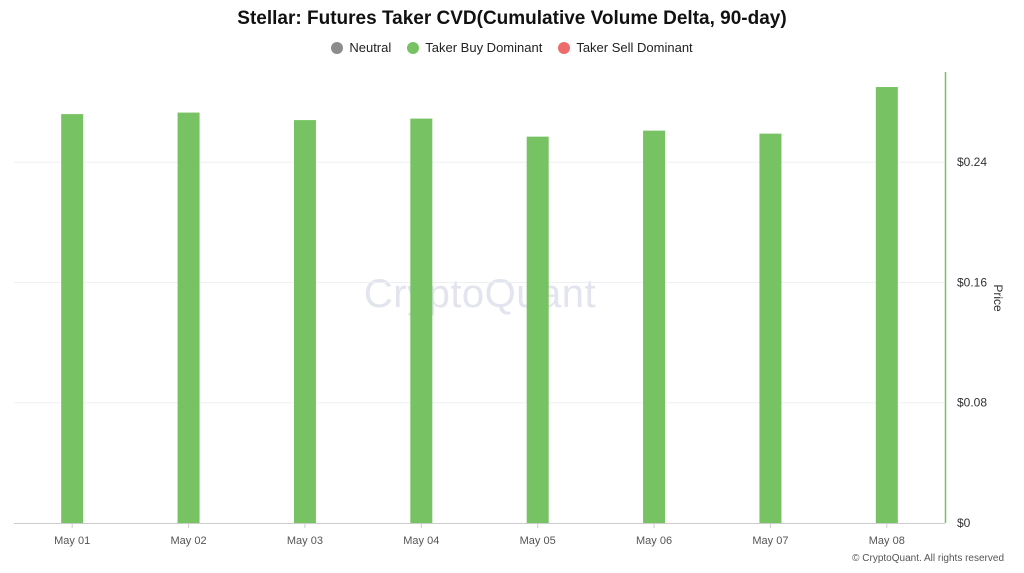  What do you see at coordinates (634, 47) in the screenshot?
I see `legend-label-taker-sell-dominant: Taker Sell Dominant` at bounding box center [634, 47].